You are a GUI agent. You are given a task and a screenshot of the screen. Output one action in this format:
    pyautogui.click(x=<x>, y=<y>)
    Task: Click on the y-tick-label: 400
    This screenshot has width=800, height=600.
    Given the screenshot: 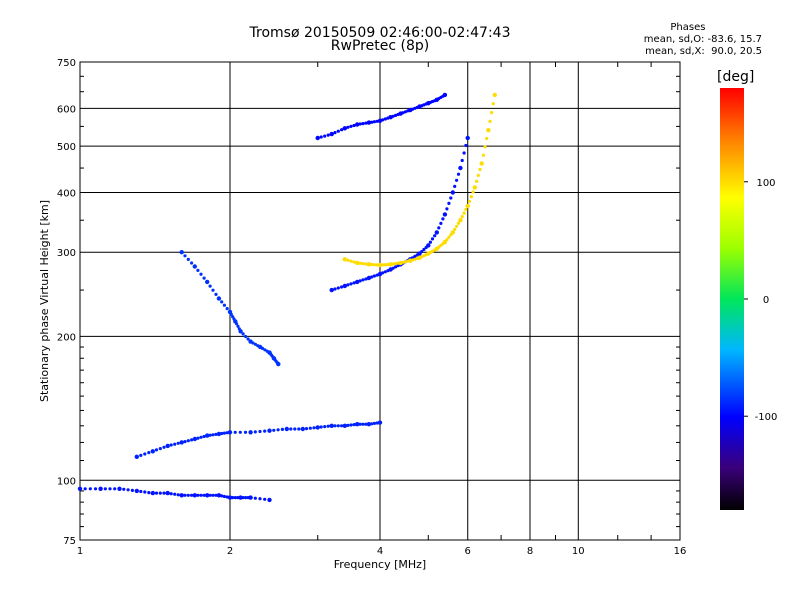 What is the action you would take?
    pyautogui.click(x=66, y=193)
    